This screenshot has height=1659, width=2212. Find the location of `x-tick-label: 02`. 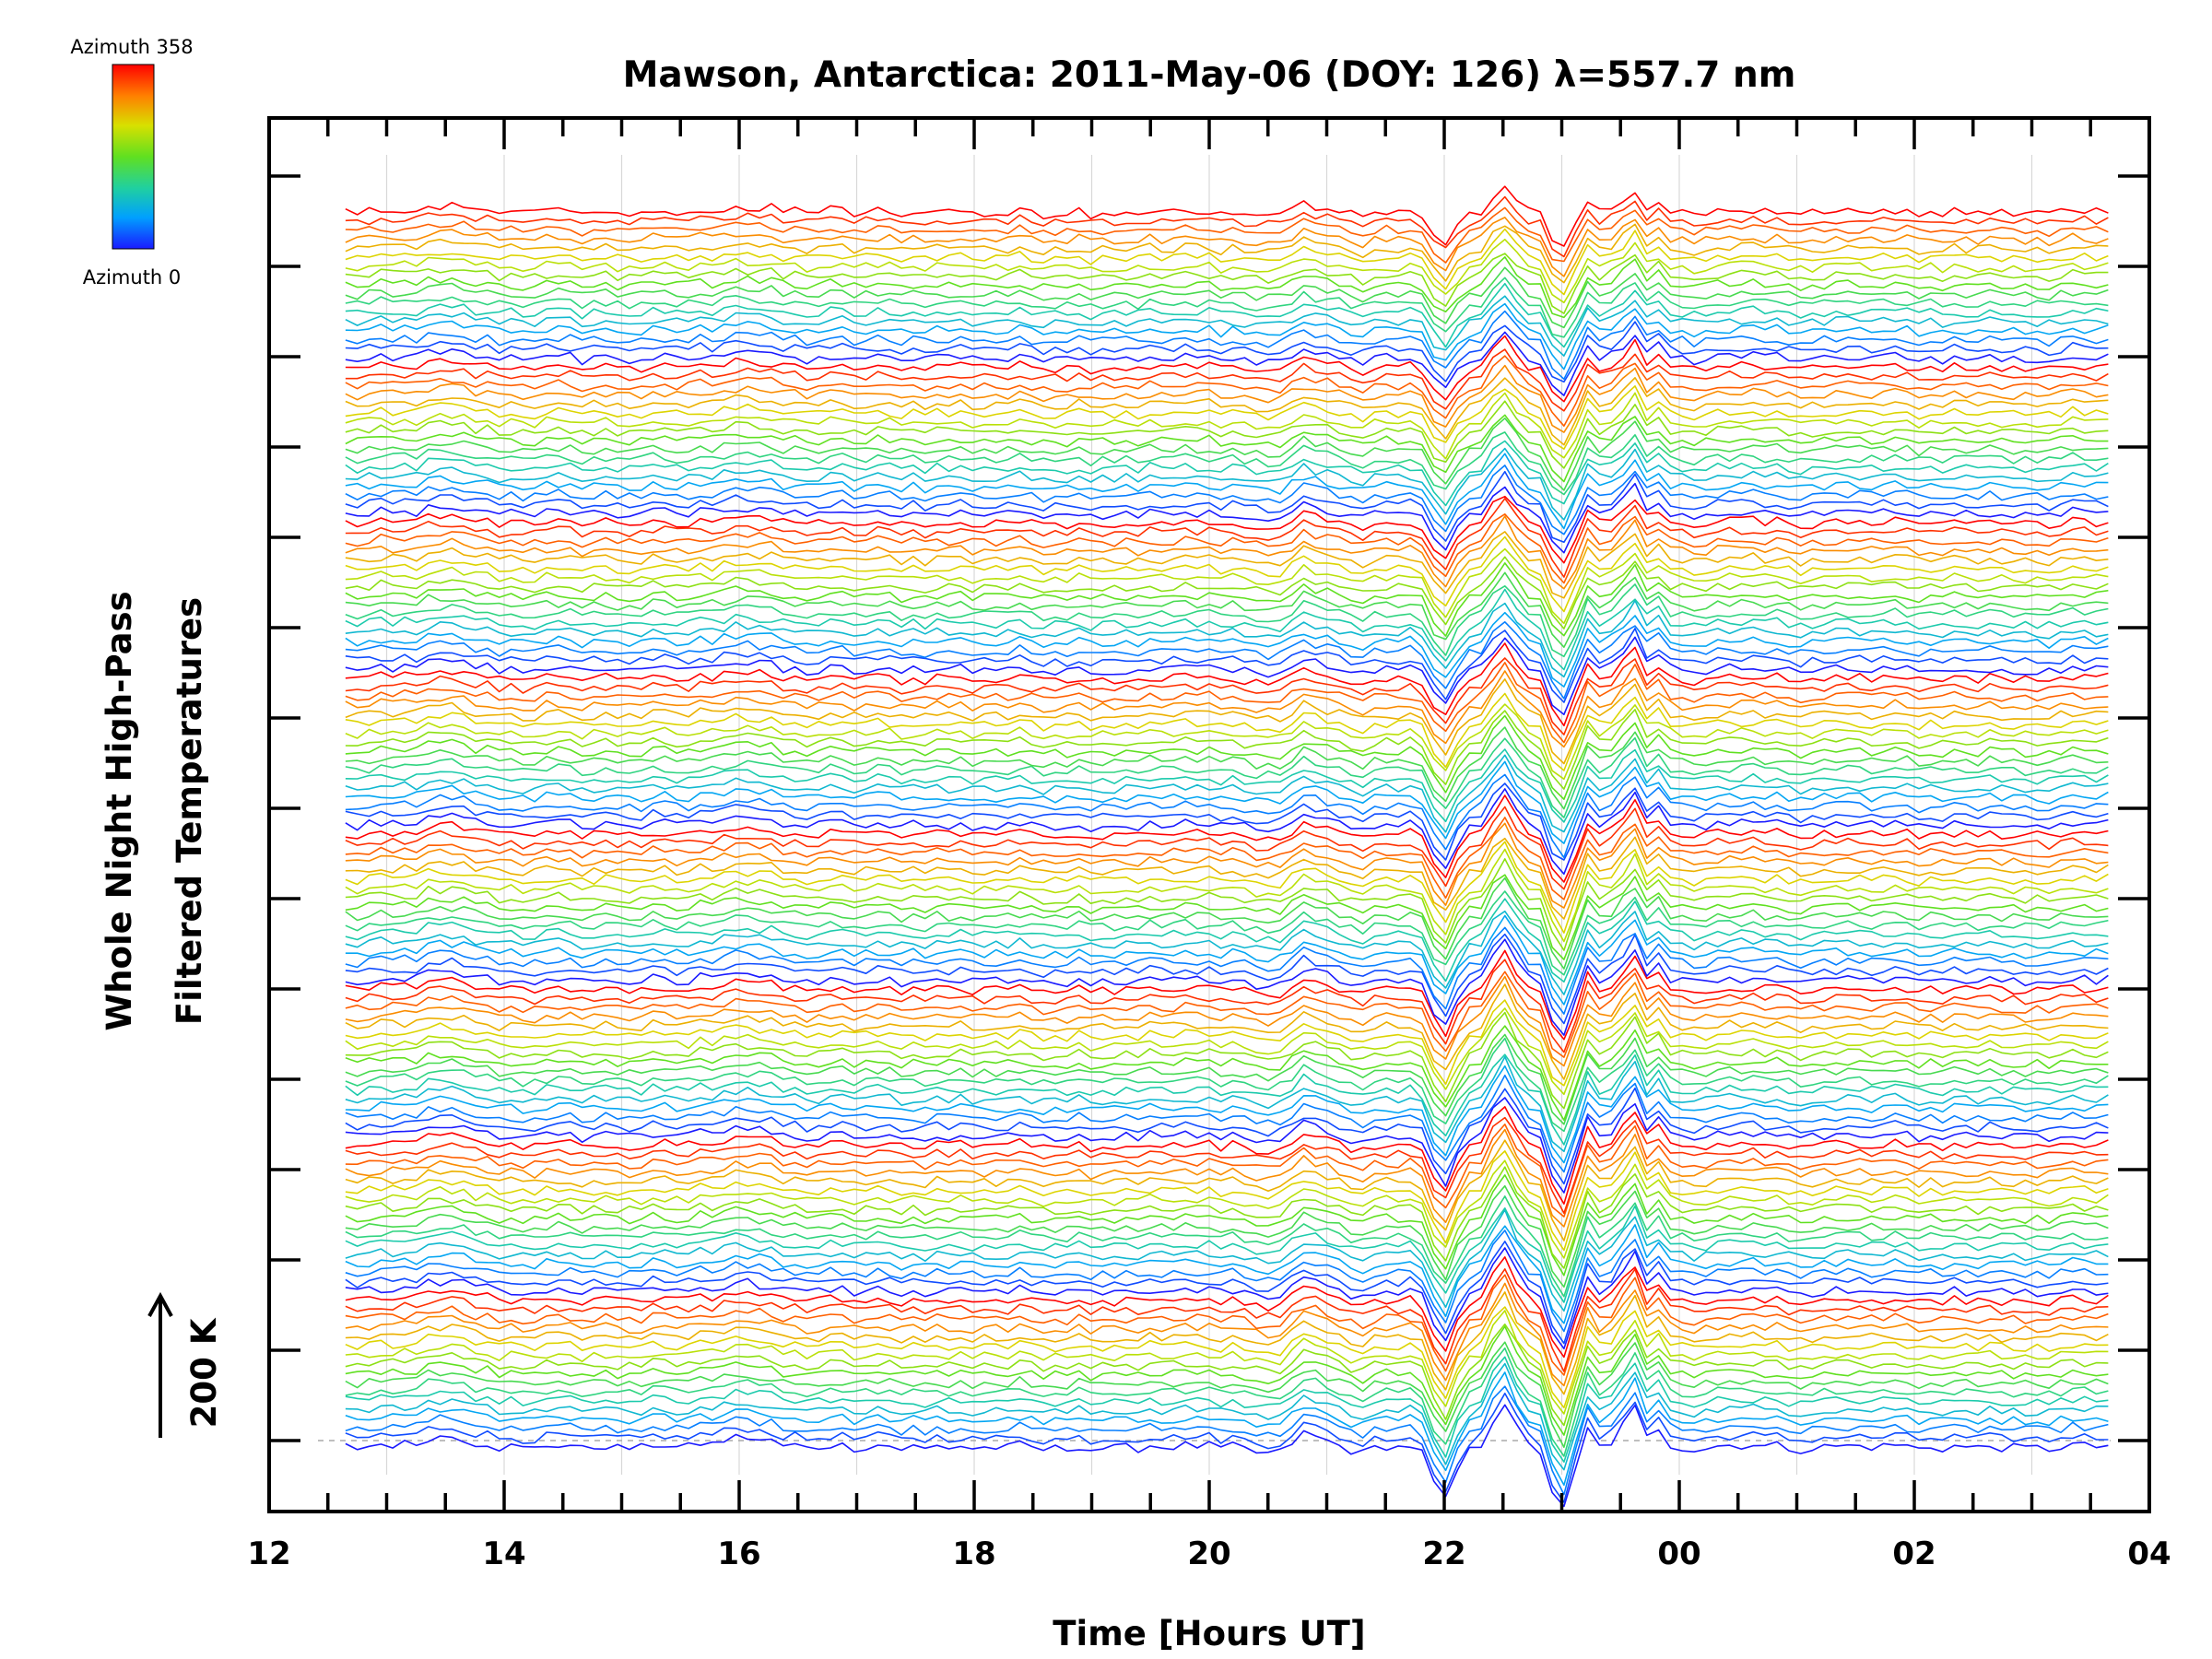

x-tick-label: 02 is located at coordinates (1914, 1553).